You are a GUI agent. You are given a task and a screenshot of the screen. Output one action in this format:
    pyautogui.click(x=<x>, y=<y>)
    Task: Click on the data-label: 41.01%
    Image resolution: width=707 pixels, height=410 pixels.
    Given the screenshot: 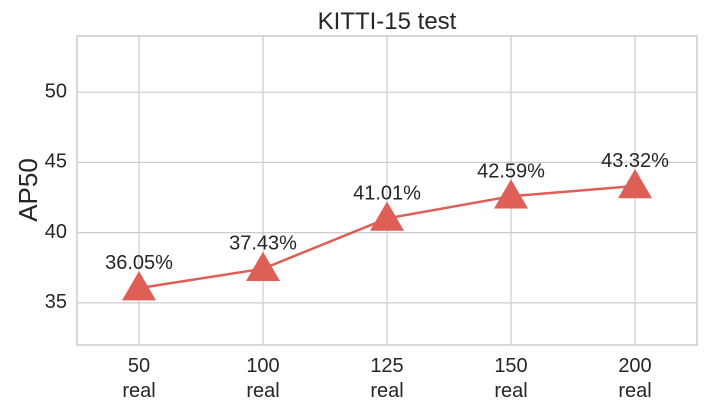 What is the action you would take?
    pyautogui.click(x=387, y=193)
    